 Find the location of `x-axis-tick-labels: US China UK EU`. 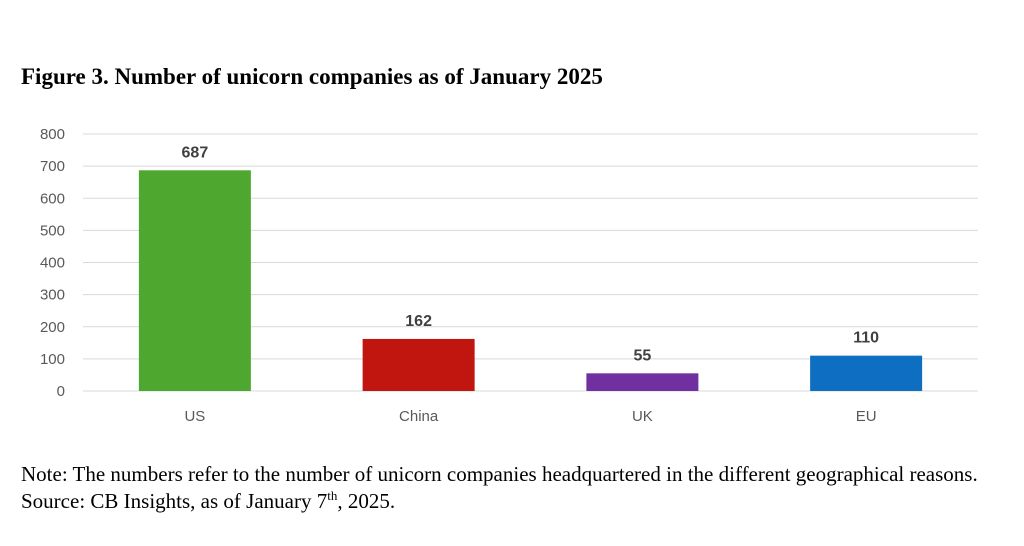

x-axis-tick-labels: US China UK EU is located at coordinates (530, 416).